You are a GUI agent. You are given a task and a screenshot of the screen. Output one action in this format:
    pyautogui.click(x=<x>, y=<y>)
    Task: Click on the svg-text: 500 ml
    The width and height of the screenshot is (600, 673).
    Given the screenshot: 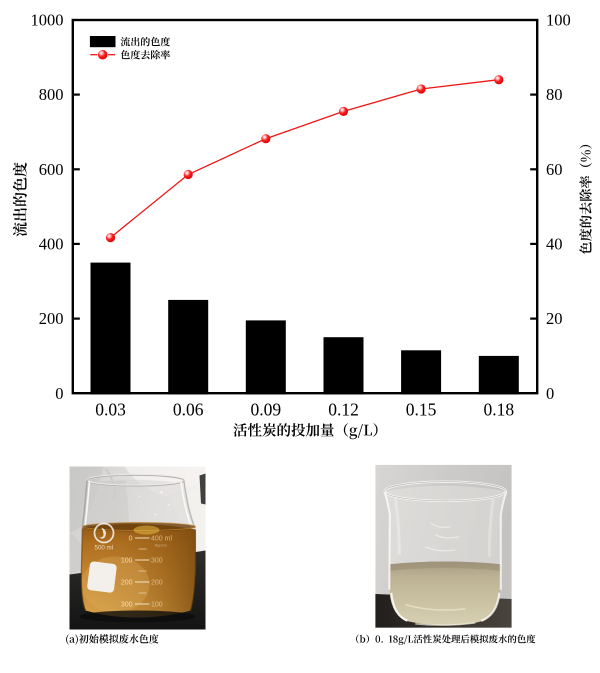 What is the action you would take?
    pyautogui.click(x=104, y=548)
    